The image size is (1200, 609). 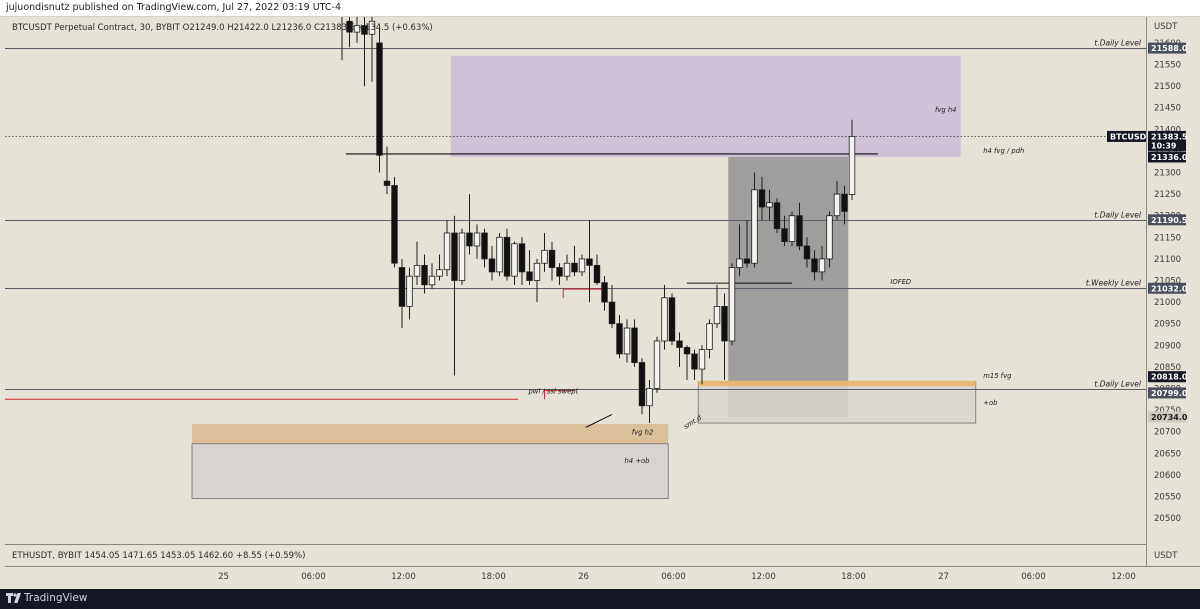 I want to click on price-axis, so click(x=1173, y=303).